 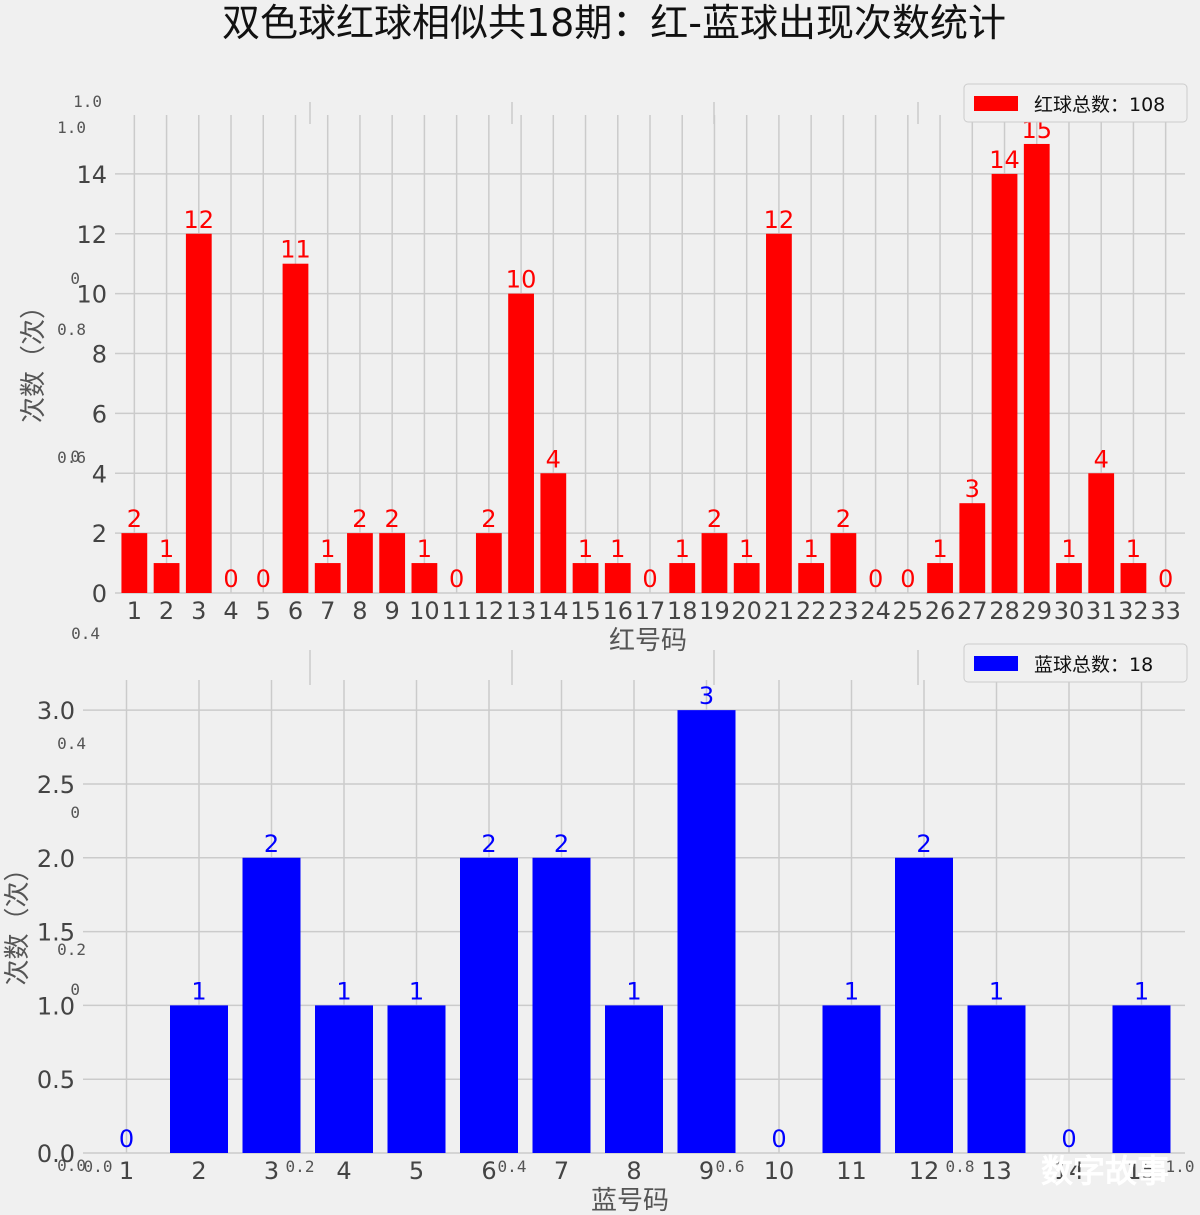 I want to click on x-tick-label: 18, so click(x=682, y=611).